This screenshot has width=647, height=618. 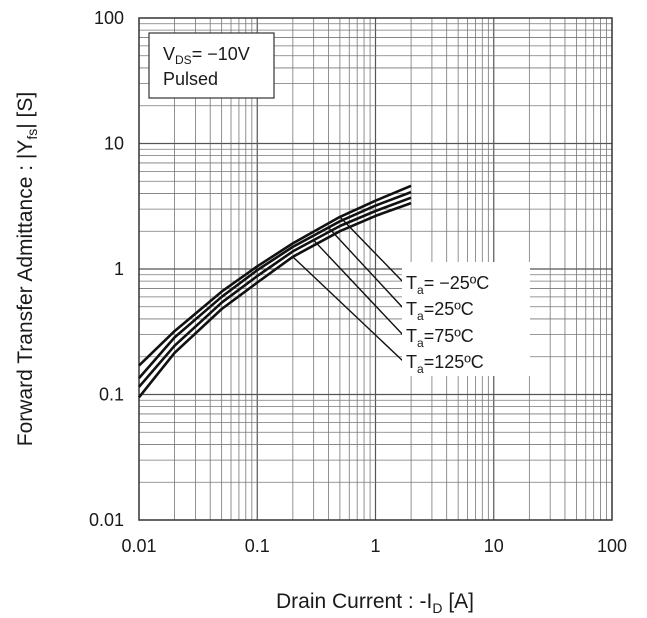 What do you see at coordinates (440, 311) in the screenshot?
I see `legend-label-2: Ta=25ºC` at bounding box center [440, 311].